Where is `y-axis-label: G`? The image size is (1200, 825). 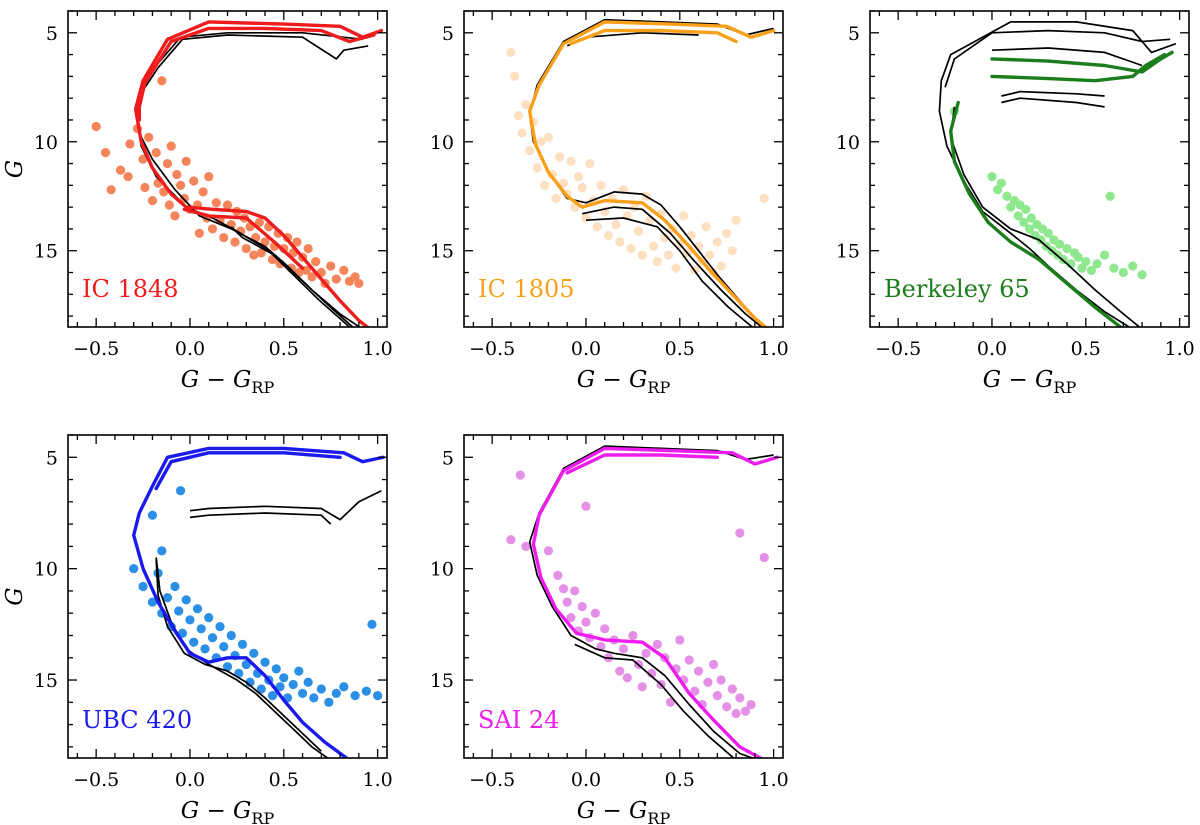 y-axis-label: G is located at coordinates (15, 596).